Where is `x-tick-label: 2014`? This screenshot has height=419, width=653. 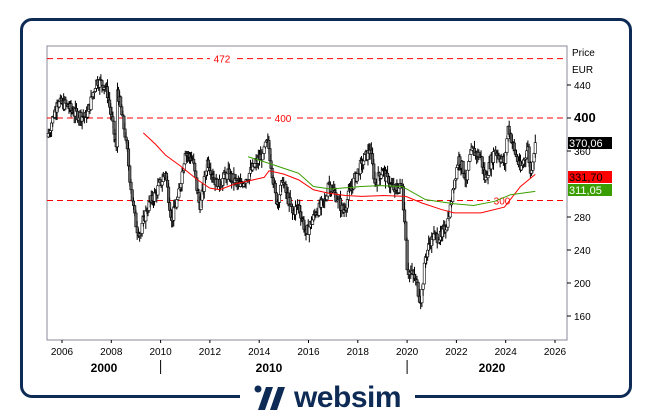
x-tick-label: 2014 is located at coordinates (259, 352).